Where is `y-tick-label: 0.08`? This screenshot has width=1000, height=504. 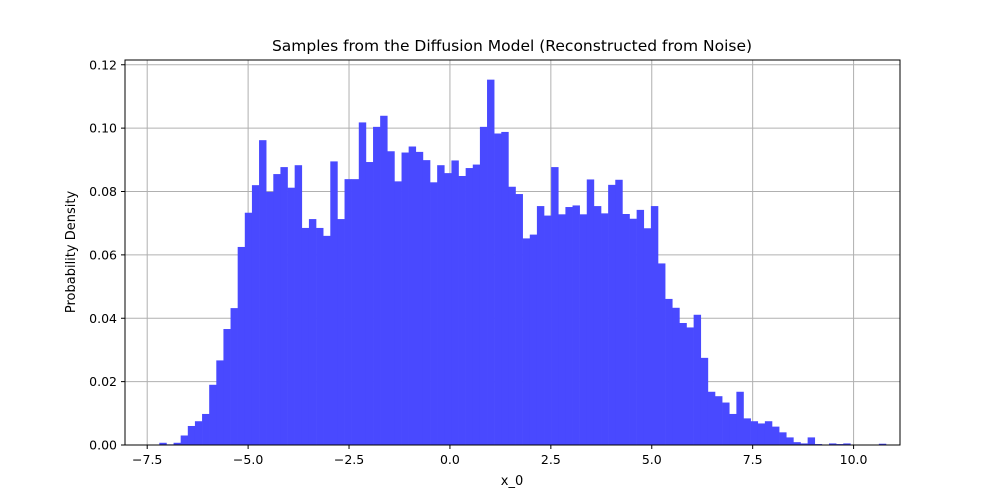
y-tick-label: 0.08 is located at coordinates (103, 191).